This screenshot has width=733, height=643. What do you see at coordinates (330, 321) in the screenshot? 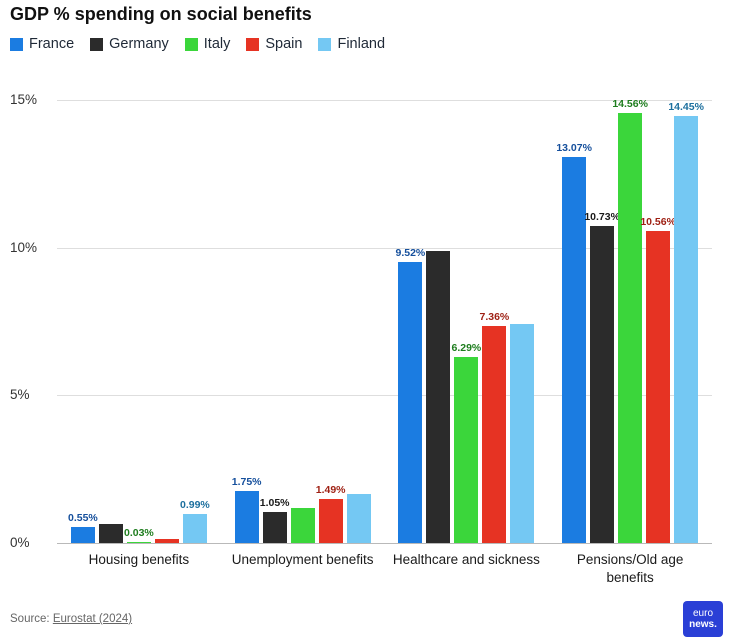
I see `bar-spain-1: 1.49%` at bounding box center [330, 321].